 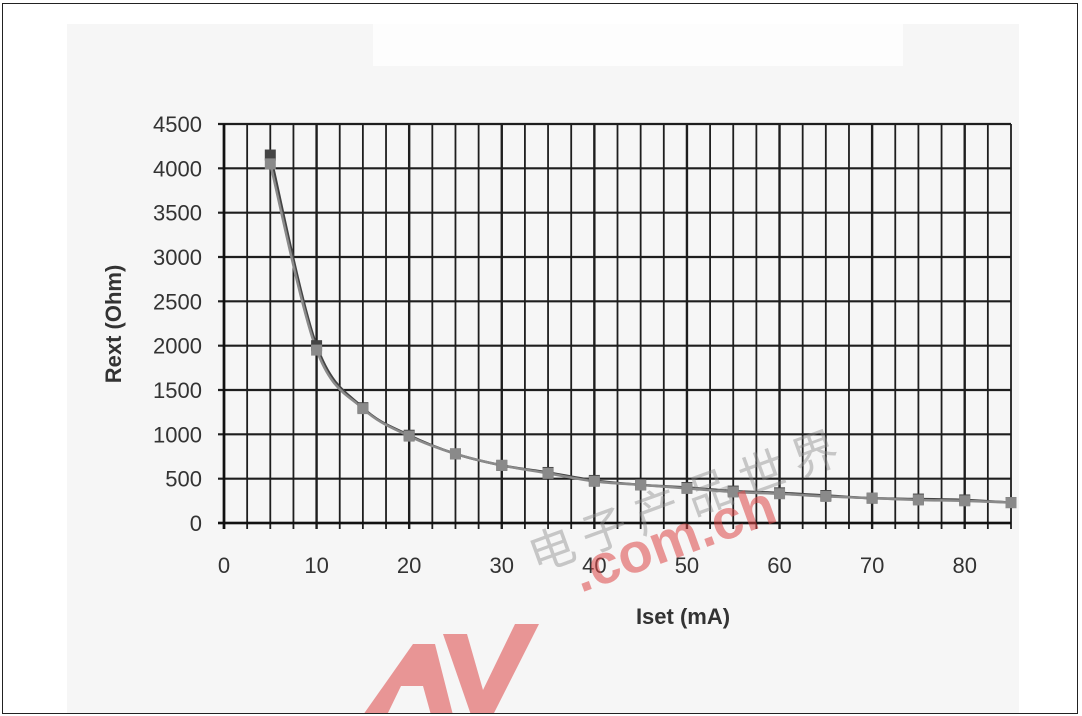 What do you see at coordinates (224, 565) in the screenshot?
I see `x-tick-label: 0` at bounding box center [224, 565].